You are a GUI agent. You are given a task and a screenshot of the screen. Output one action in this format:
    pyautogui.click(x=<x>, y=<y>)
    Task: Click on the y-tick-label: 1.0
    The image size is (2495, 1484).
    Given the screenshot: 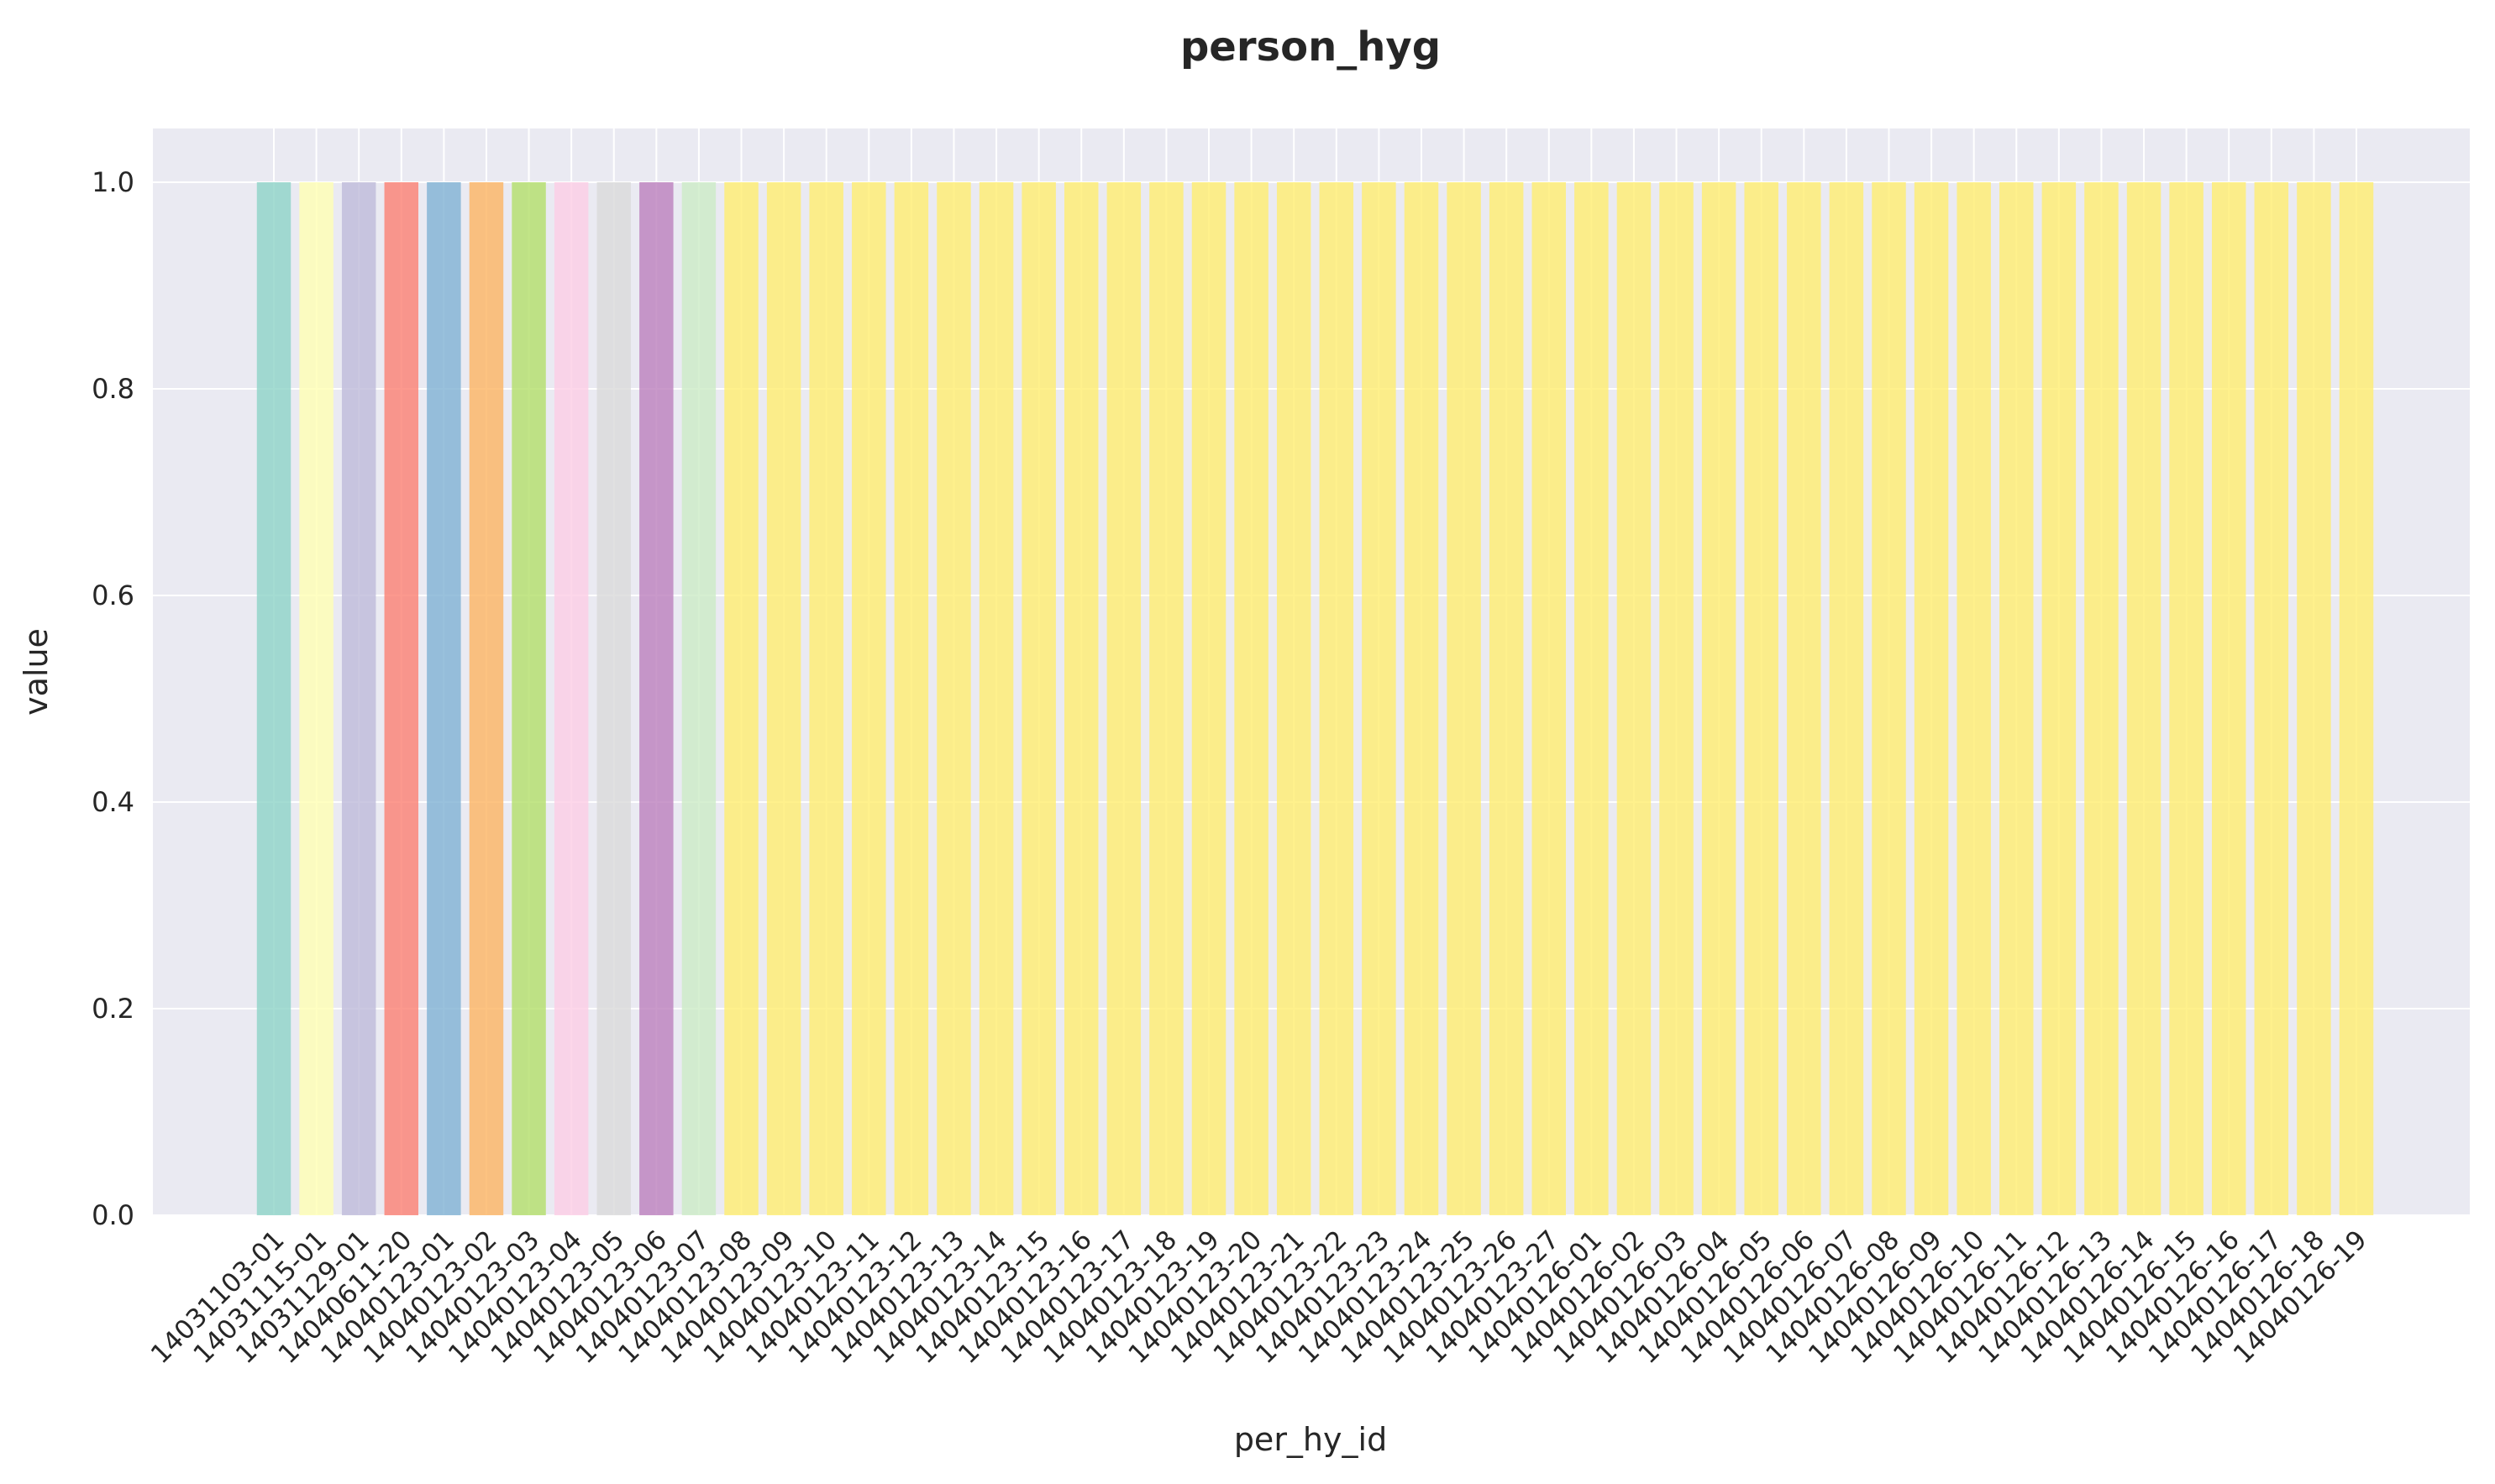 What is the action you would take?
    pyautogui.click(x=113, y=182)
    